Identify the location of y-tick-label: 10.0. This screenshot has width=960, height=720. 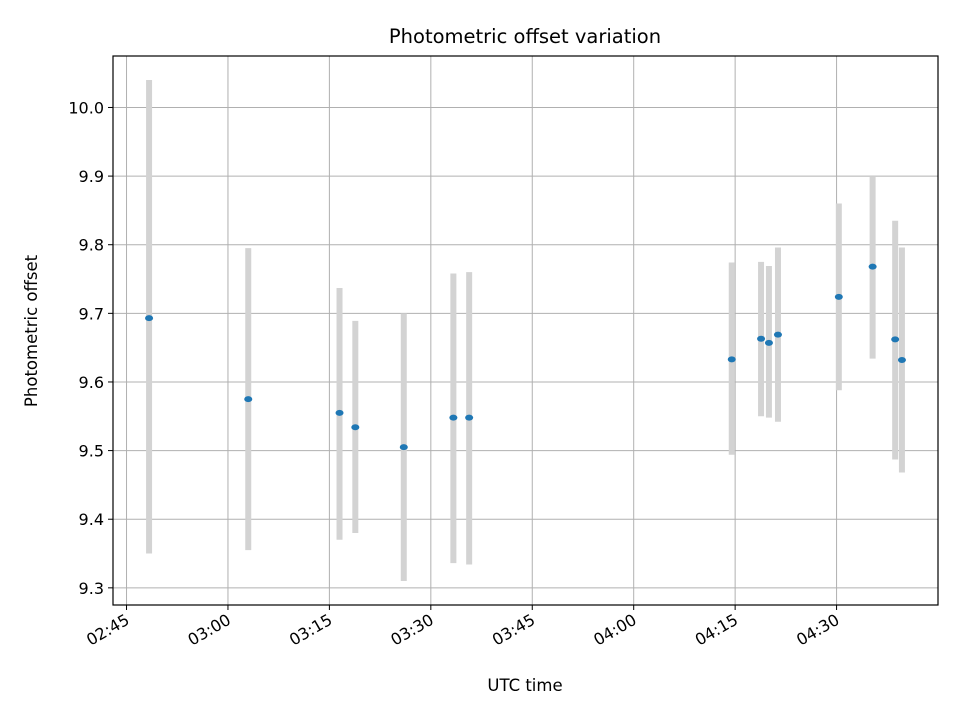
(86, 107).